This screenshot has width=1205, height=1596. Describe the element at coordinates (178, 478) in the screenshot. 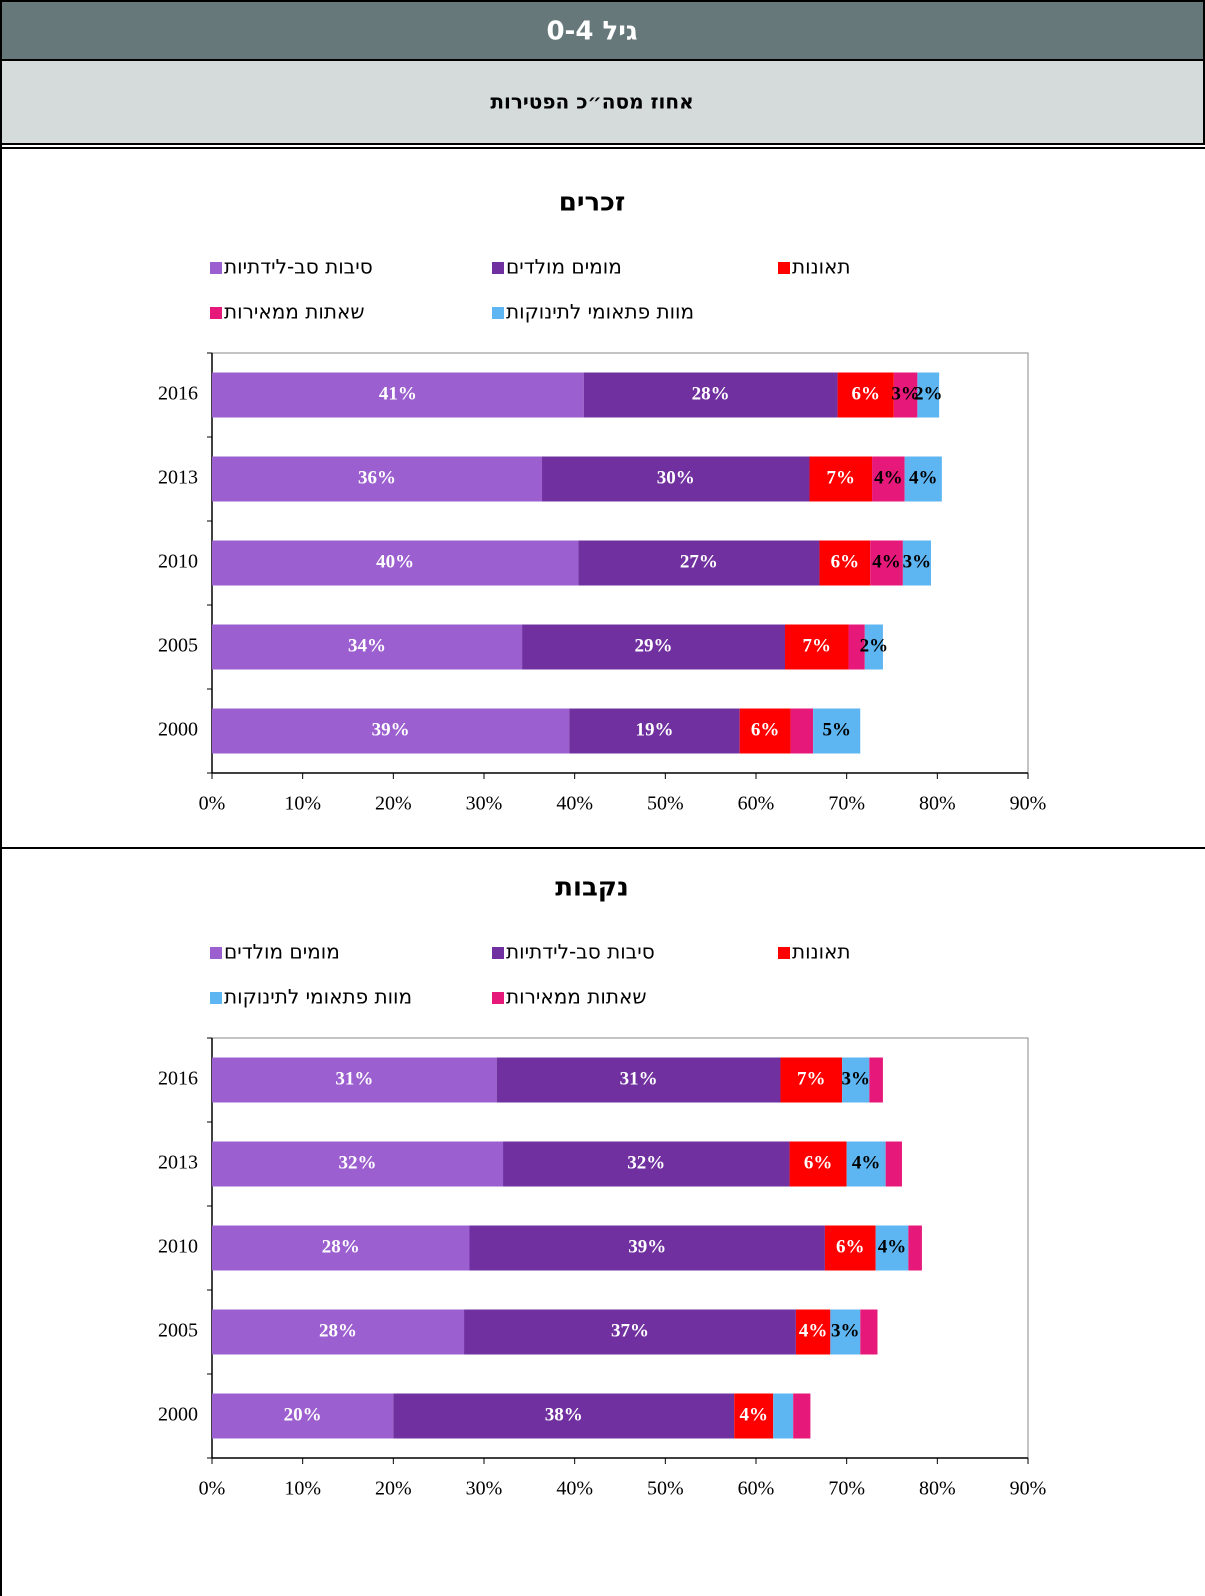

I see `y-tick-label: 2013` at that location.